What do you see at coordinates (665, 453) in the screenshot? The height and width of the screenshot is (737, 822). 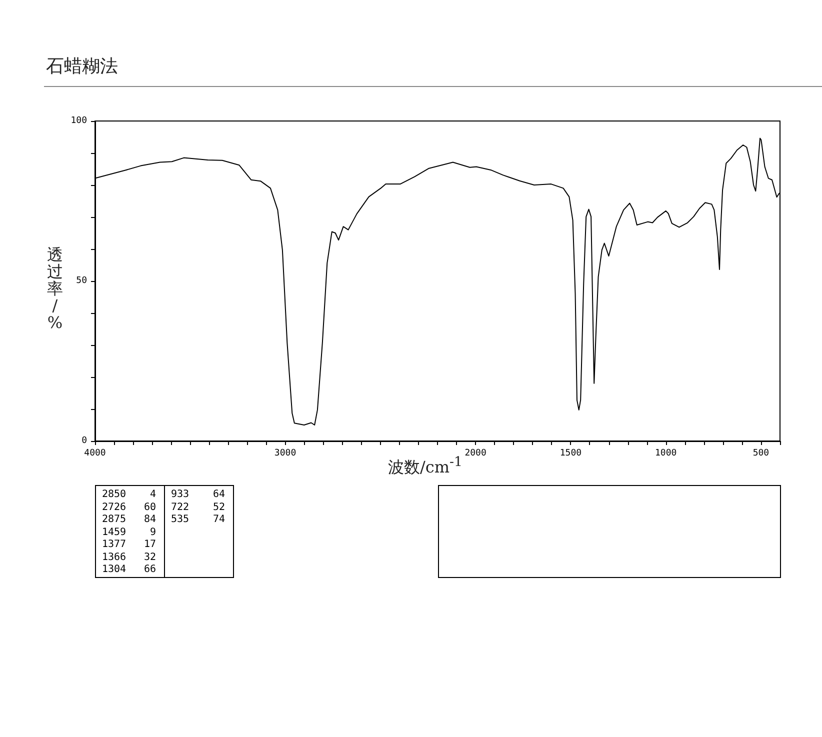 I see `x-tick-label: 1000` at bounding box center [665, 453].